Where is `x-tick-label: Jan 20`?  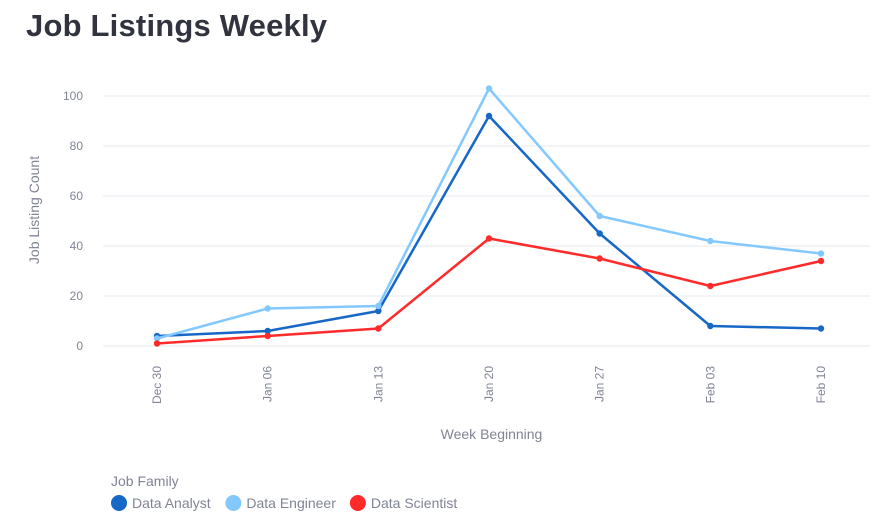 x-tick-label: Jan 20 is located at coordinates (489, 384).